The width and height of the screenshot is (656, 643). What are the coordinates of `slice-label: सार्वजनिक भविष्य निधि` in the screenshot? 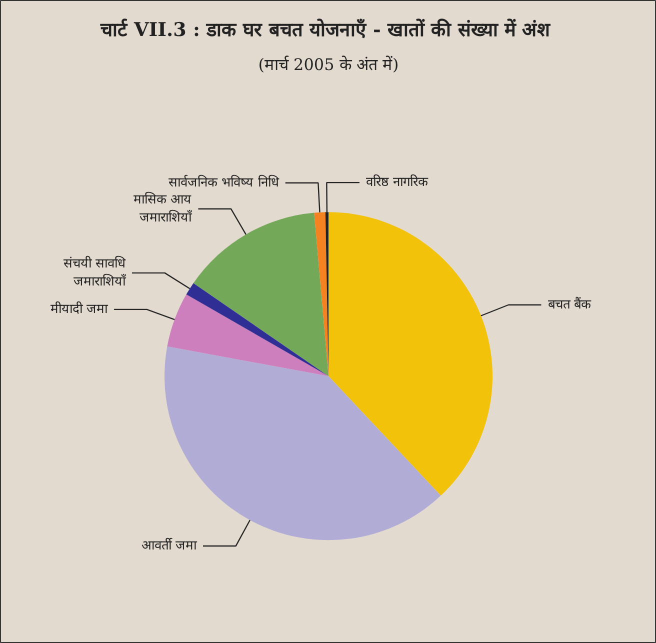 It's located at (224, 182).